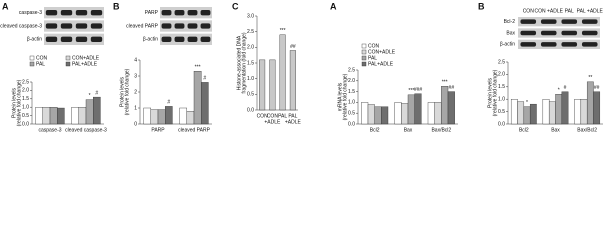  I want to click on x-tick-label: Bax, so click(555, 130).